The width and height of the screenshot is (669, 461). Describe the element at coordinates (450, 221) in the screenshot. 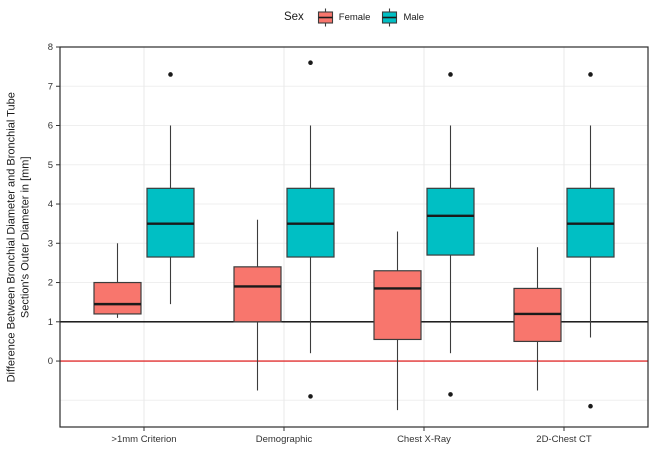

I see `box-male` at that location.